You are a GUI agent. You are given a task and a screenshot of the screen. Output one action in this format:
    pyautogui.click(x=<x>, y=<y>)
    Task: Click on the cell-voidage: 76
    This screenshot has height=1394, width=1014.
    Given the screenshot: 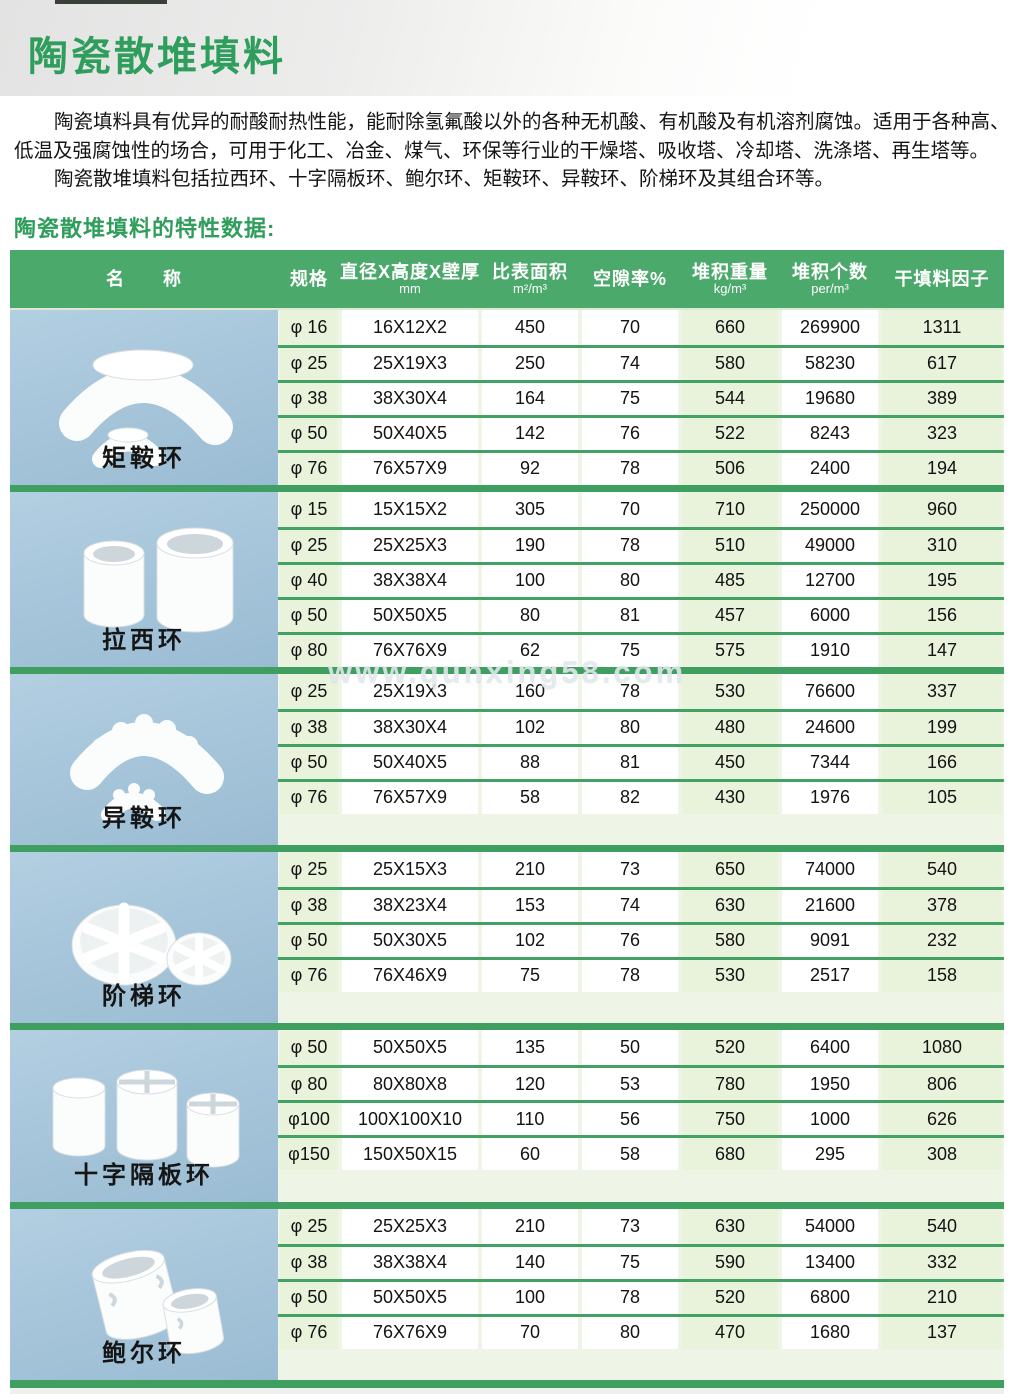 What is the action you would take?
    pyautogui.click(x=630, y=940)
    